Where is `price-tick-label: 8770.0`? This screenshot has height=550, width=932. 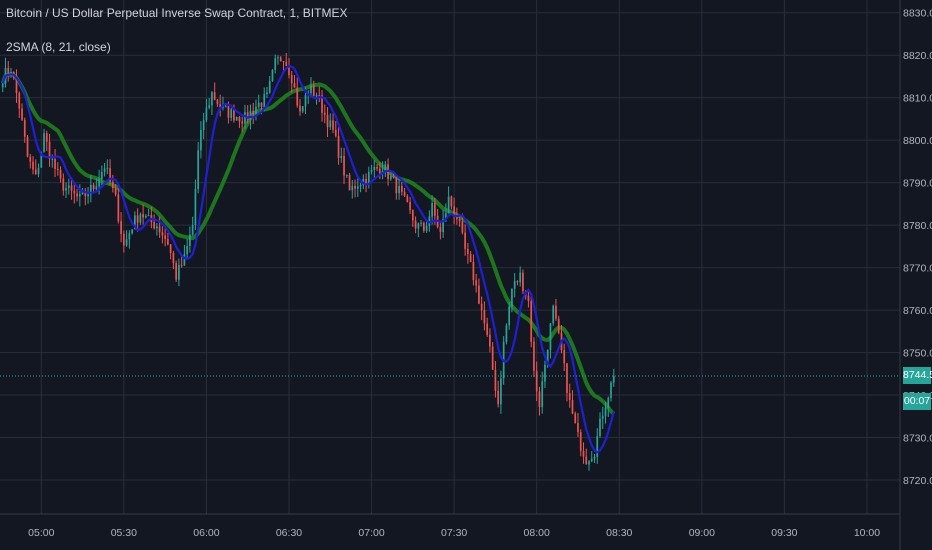
price-tick-label: 8770.0 is located at coordinates (917, 269).